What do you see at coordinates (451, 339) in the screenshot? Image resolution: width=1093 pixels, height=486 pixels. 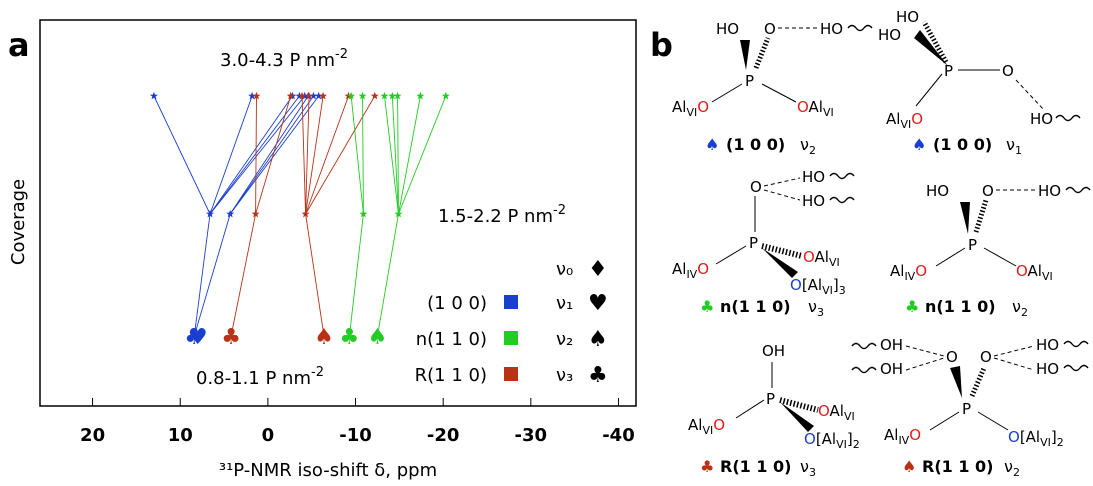 I see `legend-surface-label: n(1 1 0)` at bounding box center [451, 339].